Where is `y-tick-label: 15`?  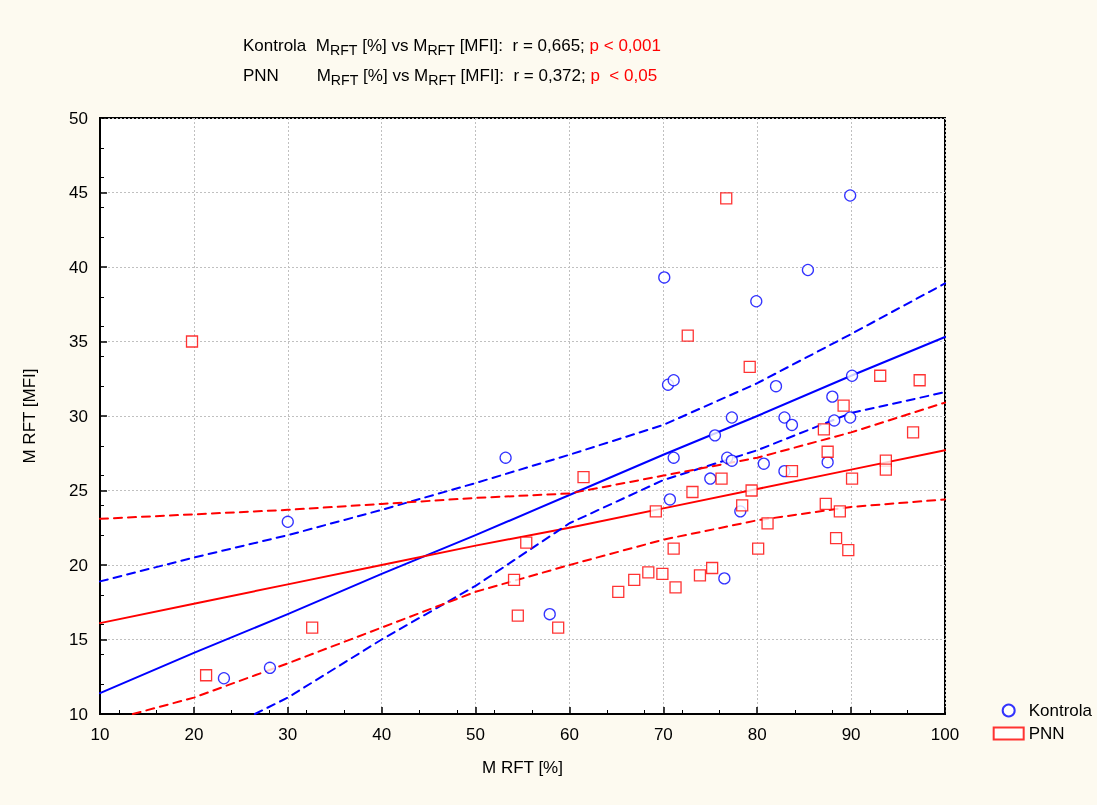
y-tick-label: 15 is located at coordinates (78, 639).